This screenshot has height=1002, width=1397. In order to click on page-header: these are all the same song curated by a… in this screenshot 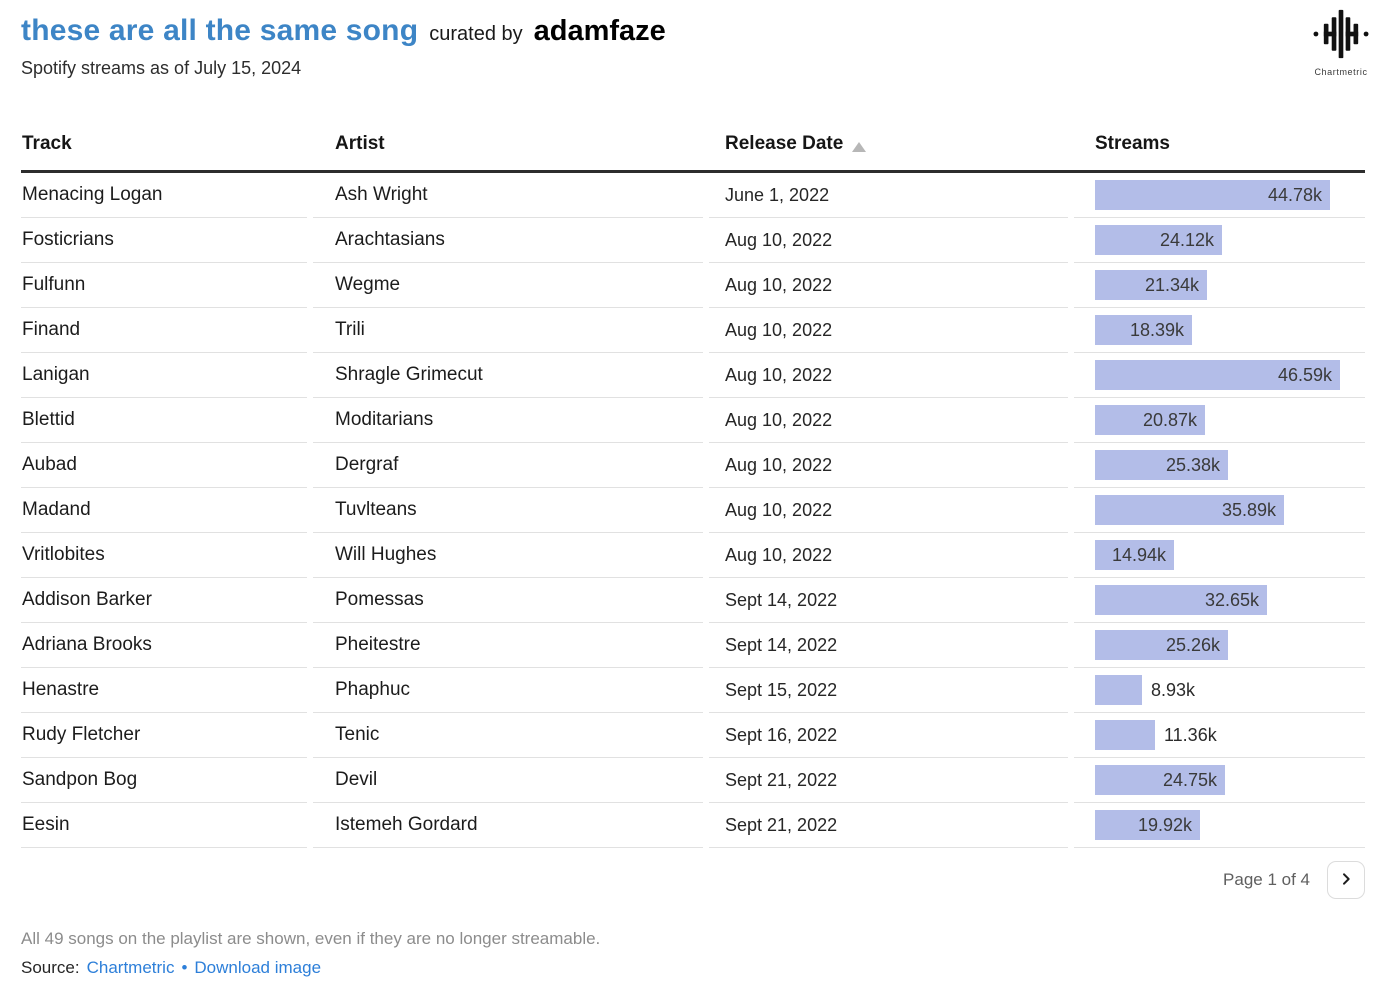, I will do `click(693, 31)`.